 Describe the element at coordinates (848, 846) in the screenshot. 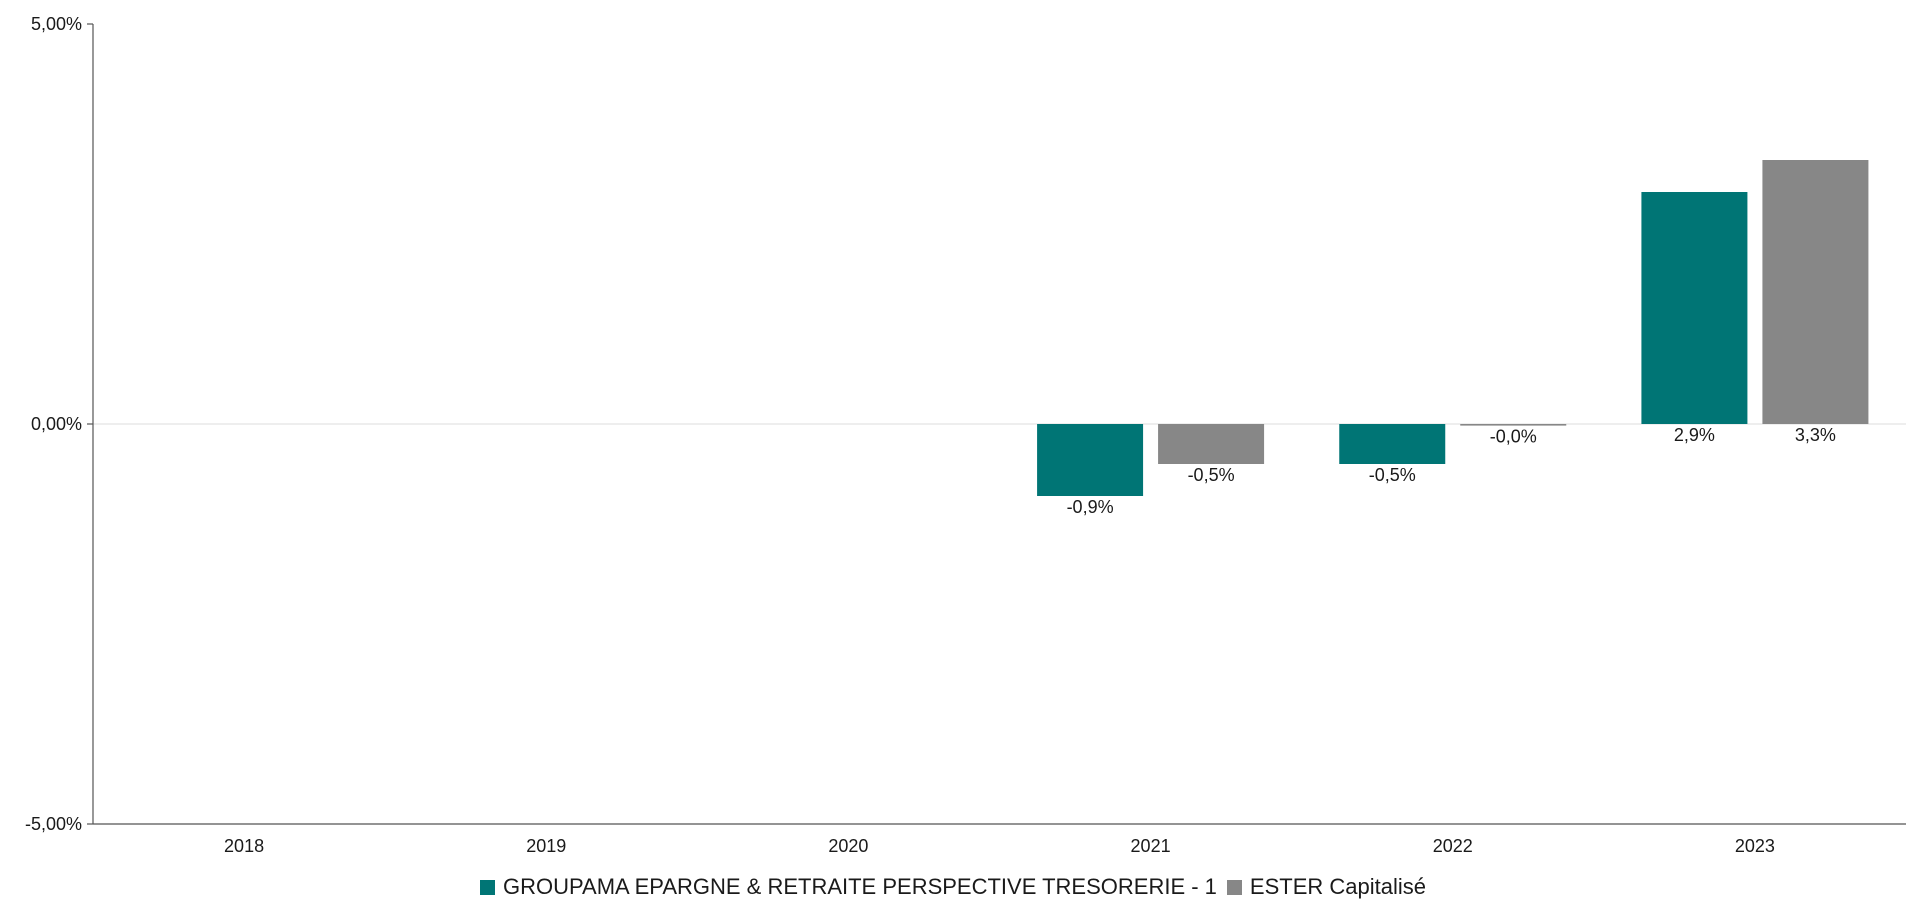

I see `x-tick-label: 2020` at that location.